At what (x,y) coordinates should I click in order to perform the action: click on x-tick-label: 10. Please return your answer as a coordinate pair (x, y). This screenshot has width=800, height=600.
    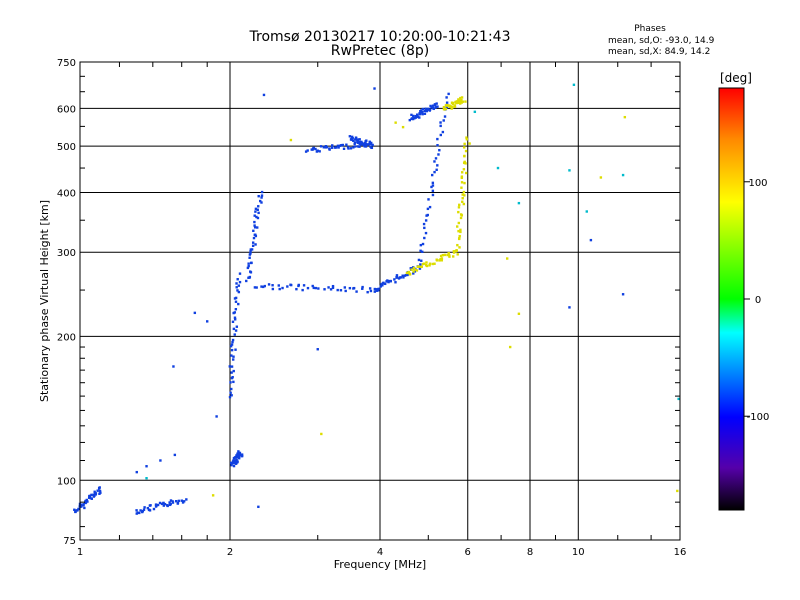
    Looking at the image, I should click on (578, 552).